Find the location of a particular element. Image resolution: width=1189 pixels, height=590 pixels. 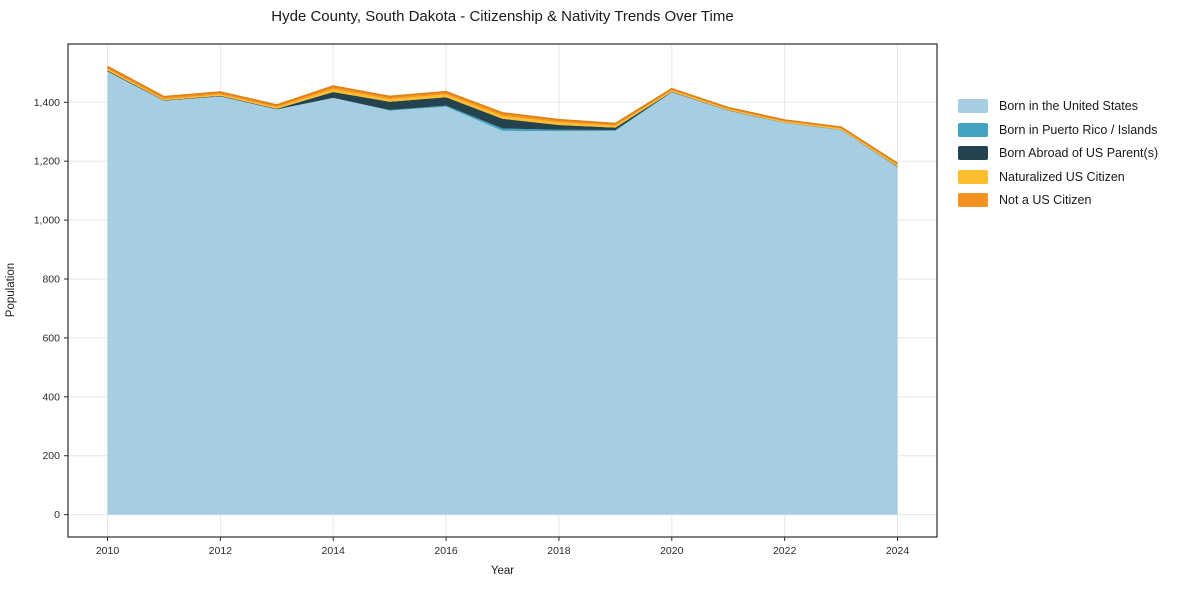

legend-item-1: Born in Puerto Rico / Islands is located at coordinates (1058, 129).